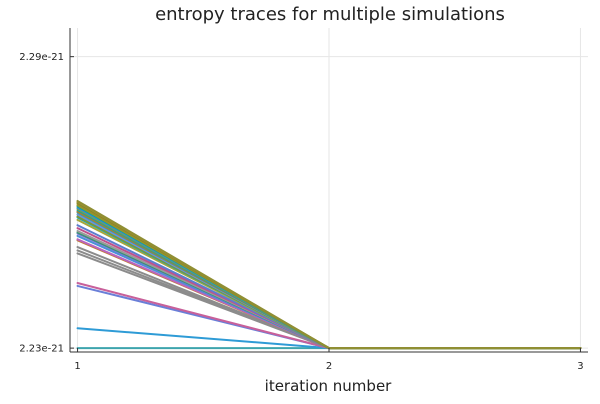  Describe the element at coordinates (329, 386) in the screenshot. I see `x-axis-label: iteration number` at that location.